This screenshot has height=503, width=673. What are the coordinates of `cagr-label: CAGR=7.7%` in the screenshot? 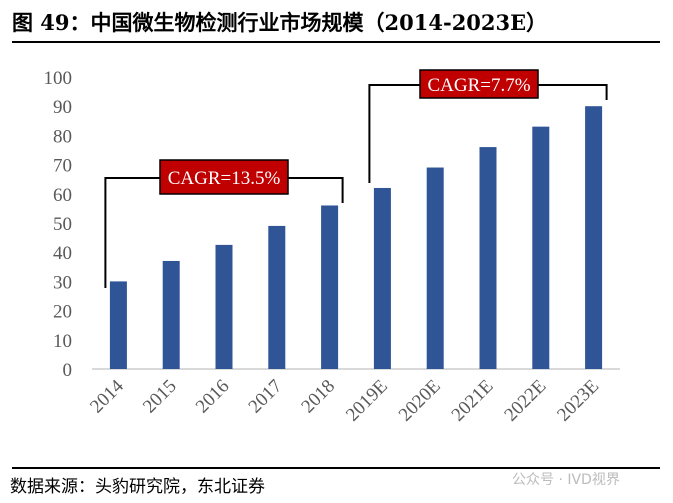 It's located at (478, 85).